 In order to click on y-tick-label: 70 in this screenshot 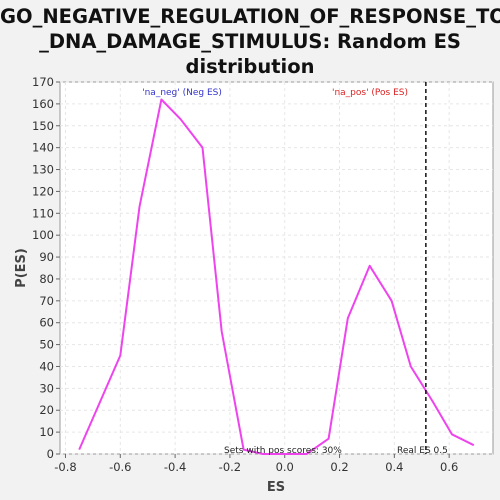, I will do `click(46, 301)`.